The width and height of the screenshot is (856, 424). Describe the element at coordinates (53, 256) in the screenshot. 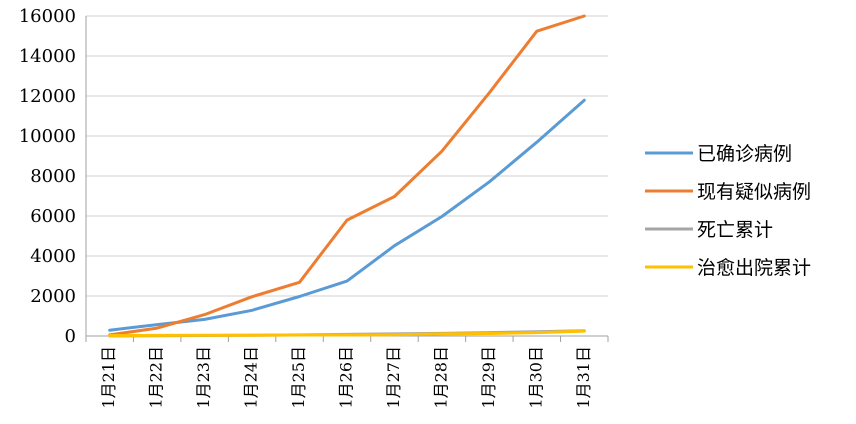

I see `y-tick-label: 4000` at that location.